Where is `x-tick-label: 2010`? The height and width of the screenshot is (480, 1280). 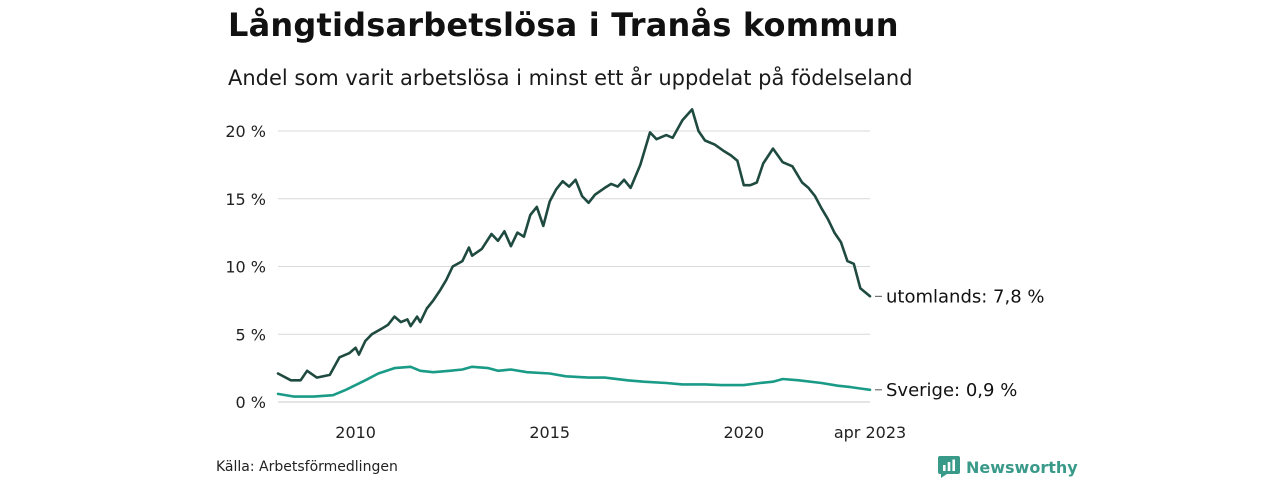 x-tick-label: 2010 is located at coordinates (355, 432).